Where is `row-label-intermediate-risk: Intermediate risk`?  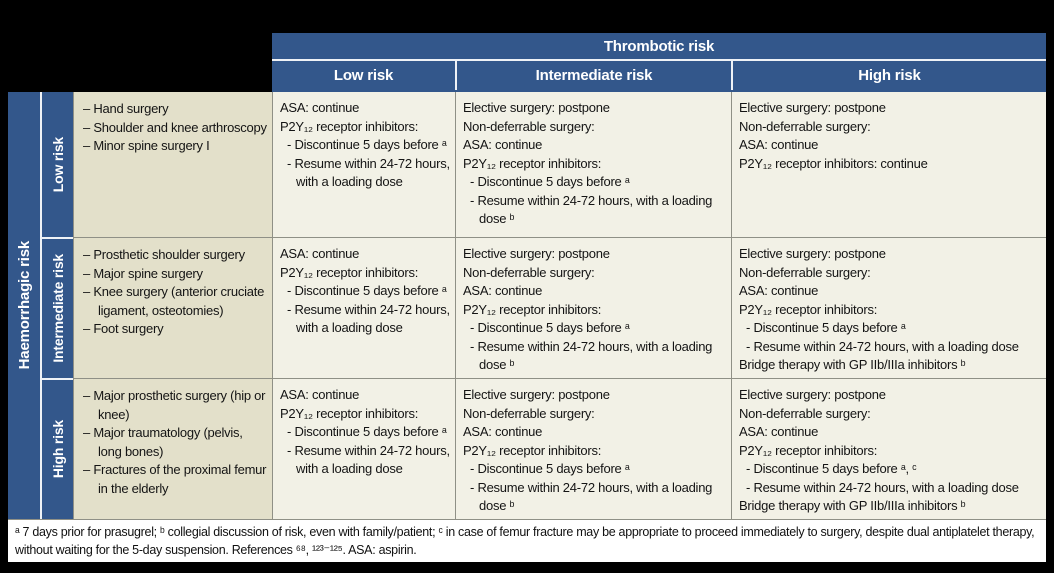
row-label-intermediate-risk: Intermediate risk is located at coordinates (56, 307).